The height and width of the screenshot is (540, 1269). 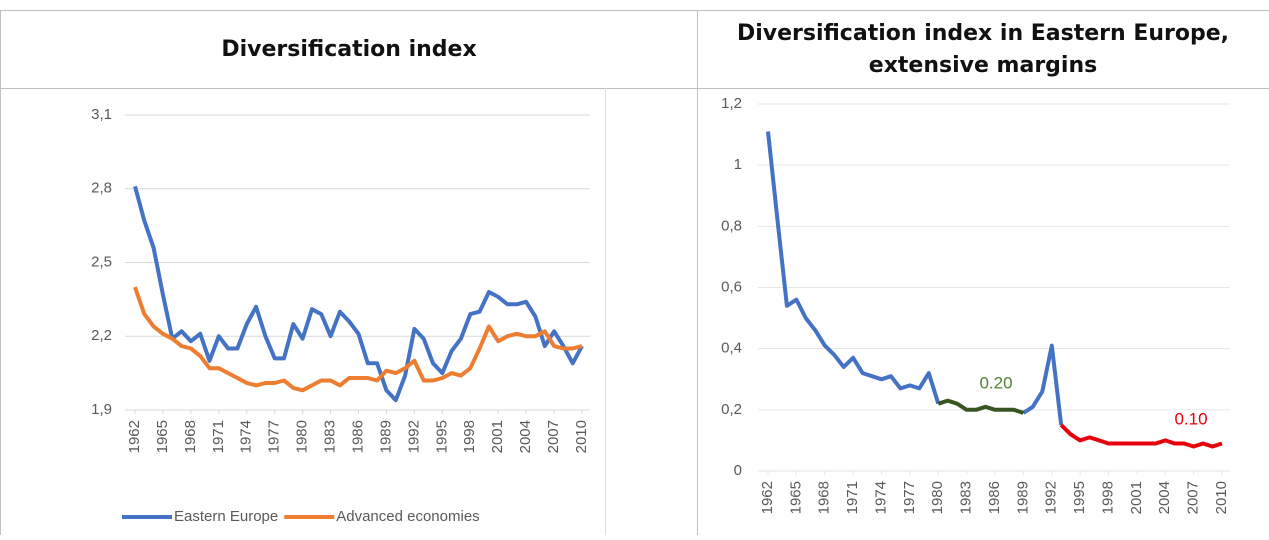 What do you see at coordinates (101, 409) in the screenshot?
I see `y-tick-label: 1,9` at bounding box center [101, 409].